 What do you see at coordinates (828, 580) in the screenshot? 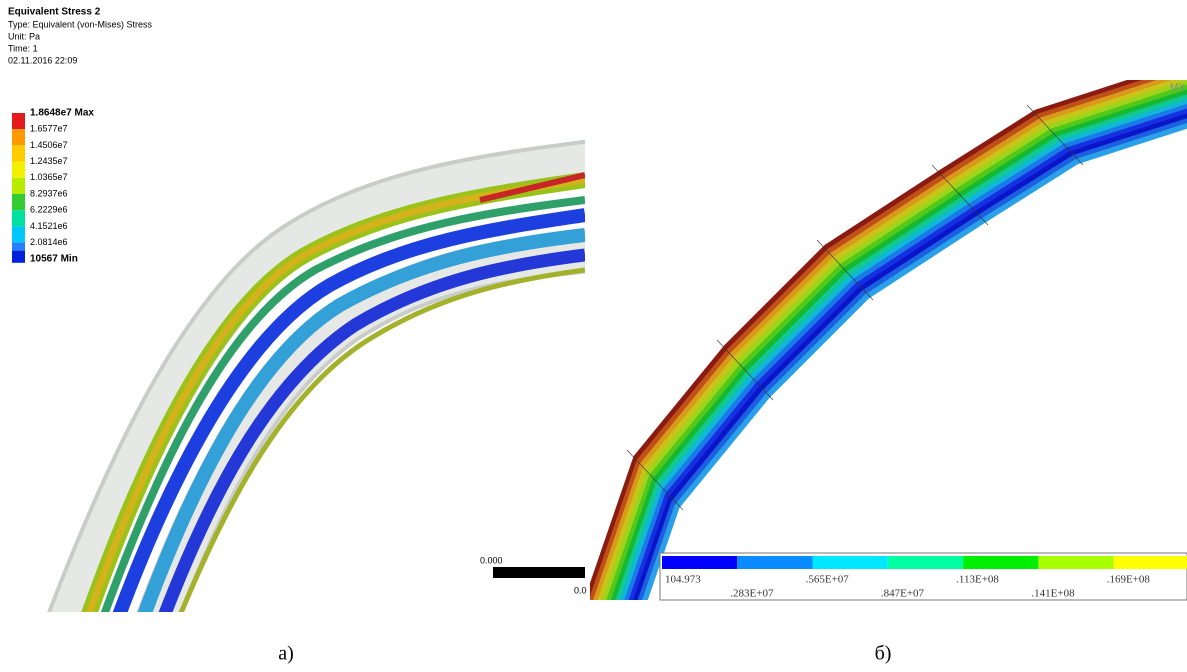
I see `legend-label: .565E+07` at bounding box center [828, 580].